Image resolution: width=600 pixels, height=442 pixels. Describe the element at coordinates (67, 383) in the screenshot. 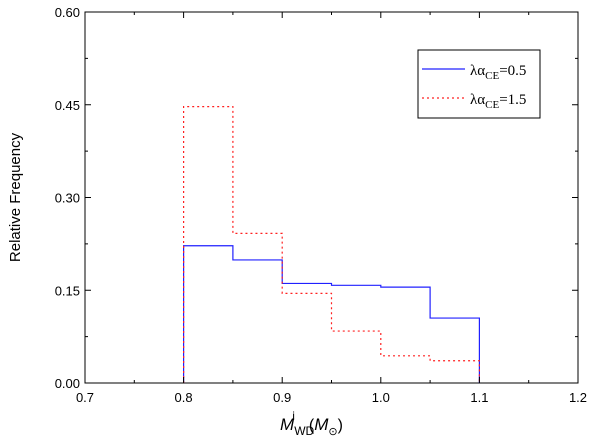

I see `y-tick-label: 0.00` at that location.